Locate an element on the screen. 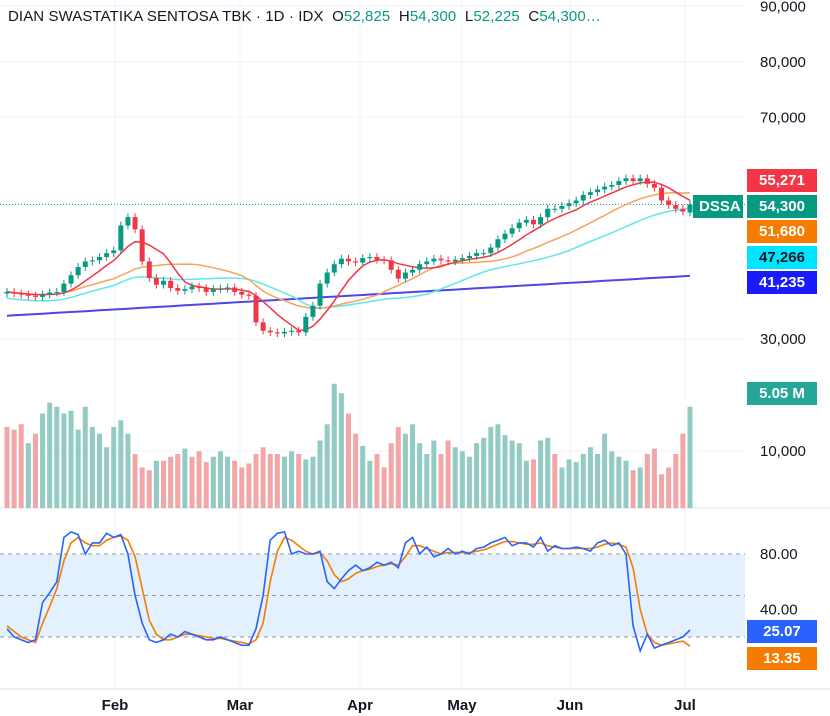  ma-red-tag: 55,271 is located at coordinates (782, 180).